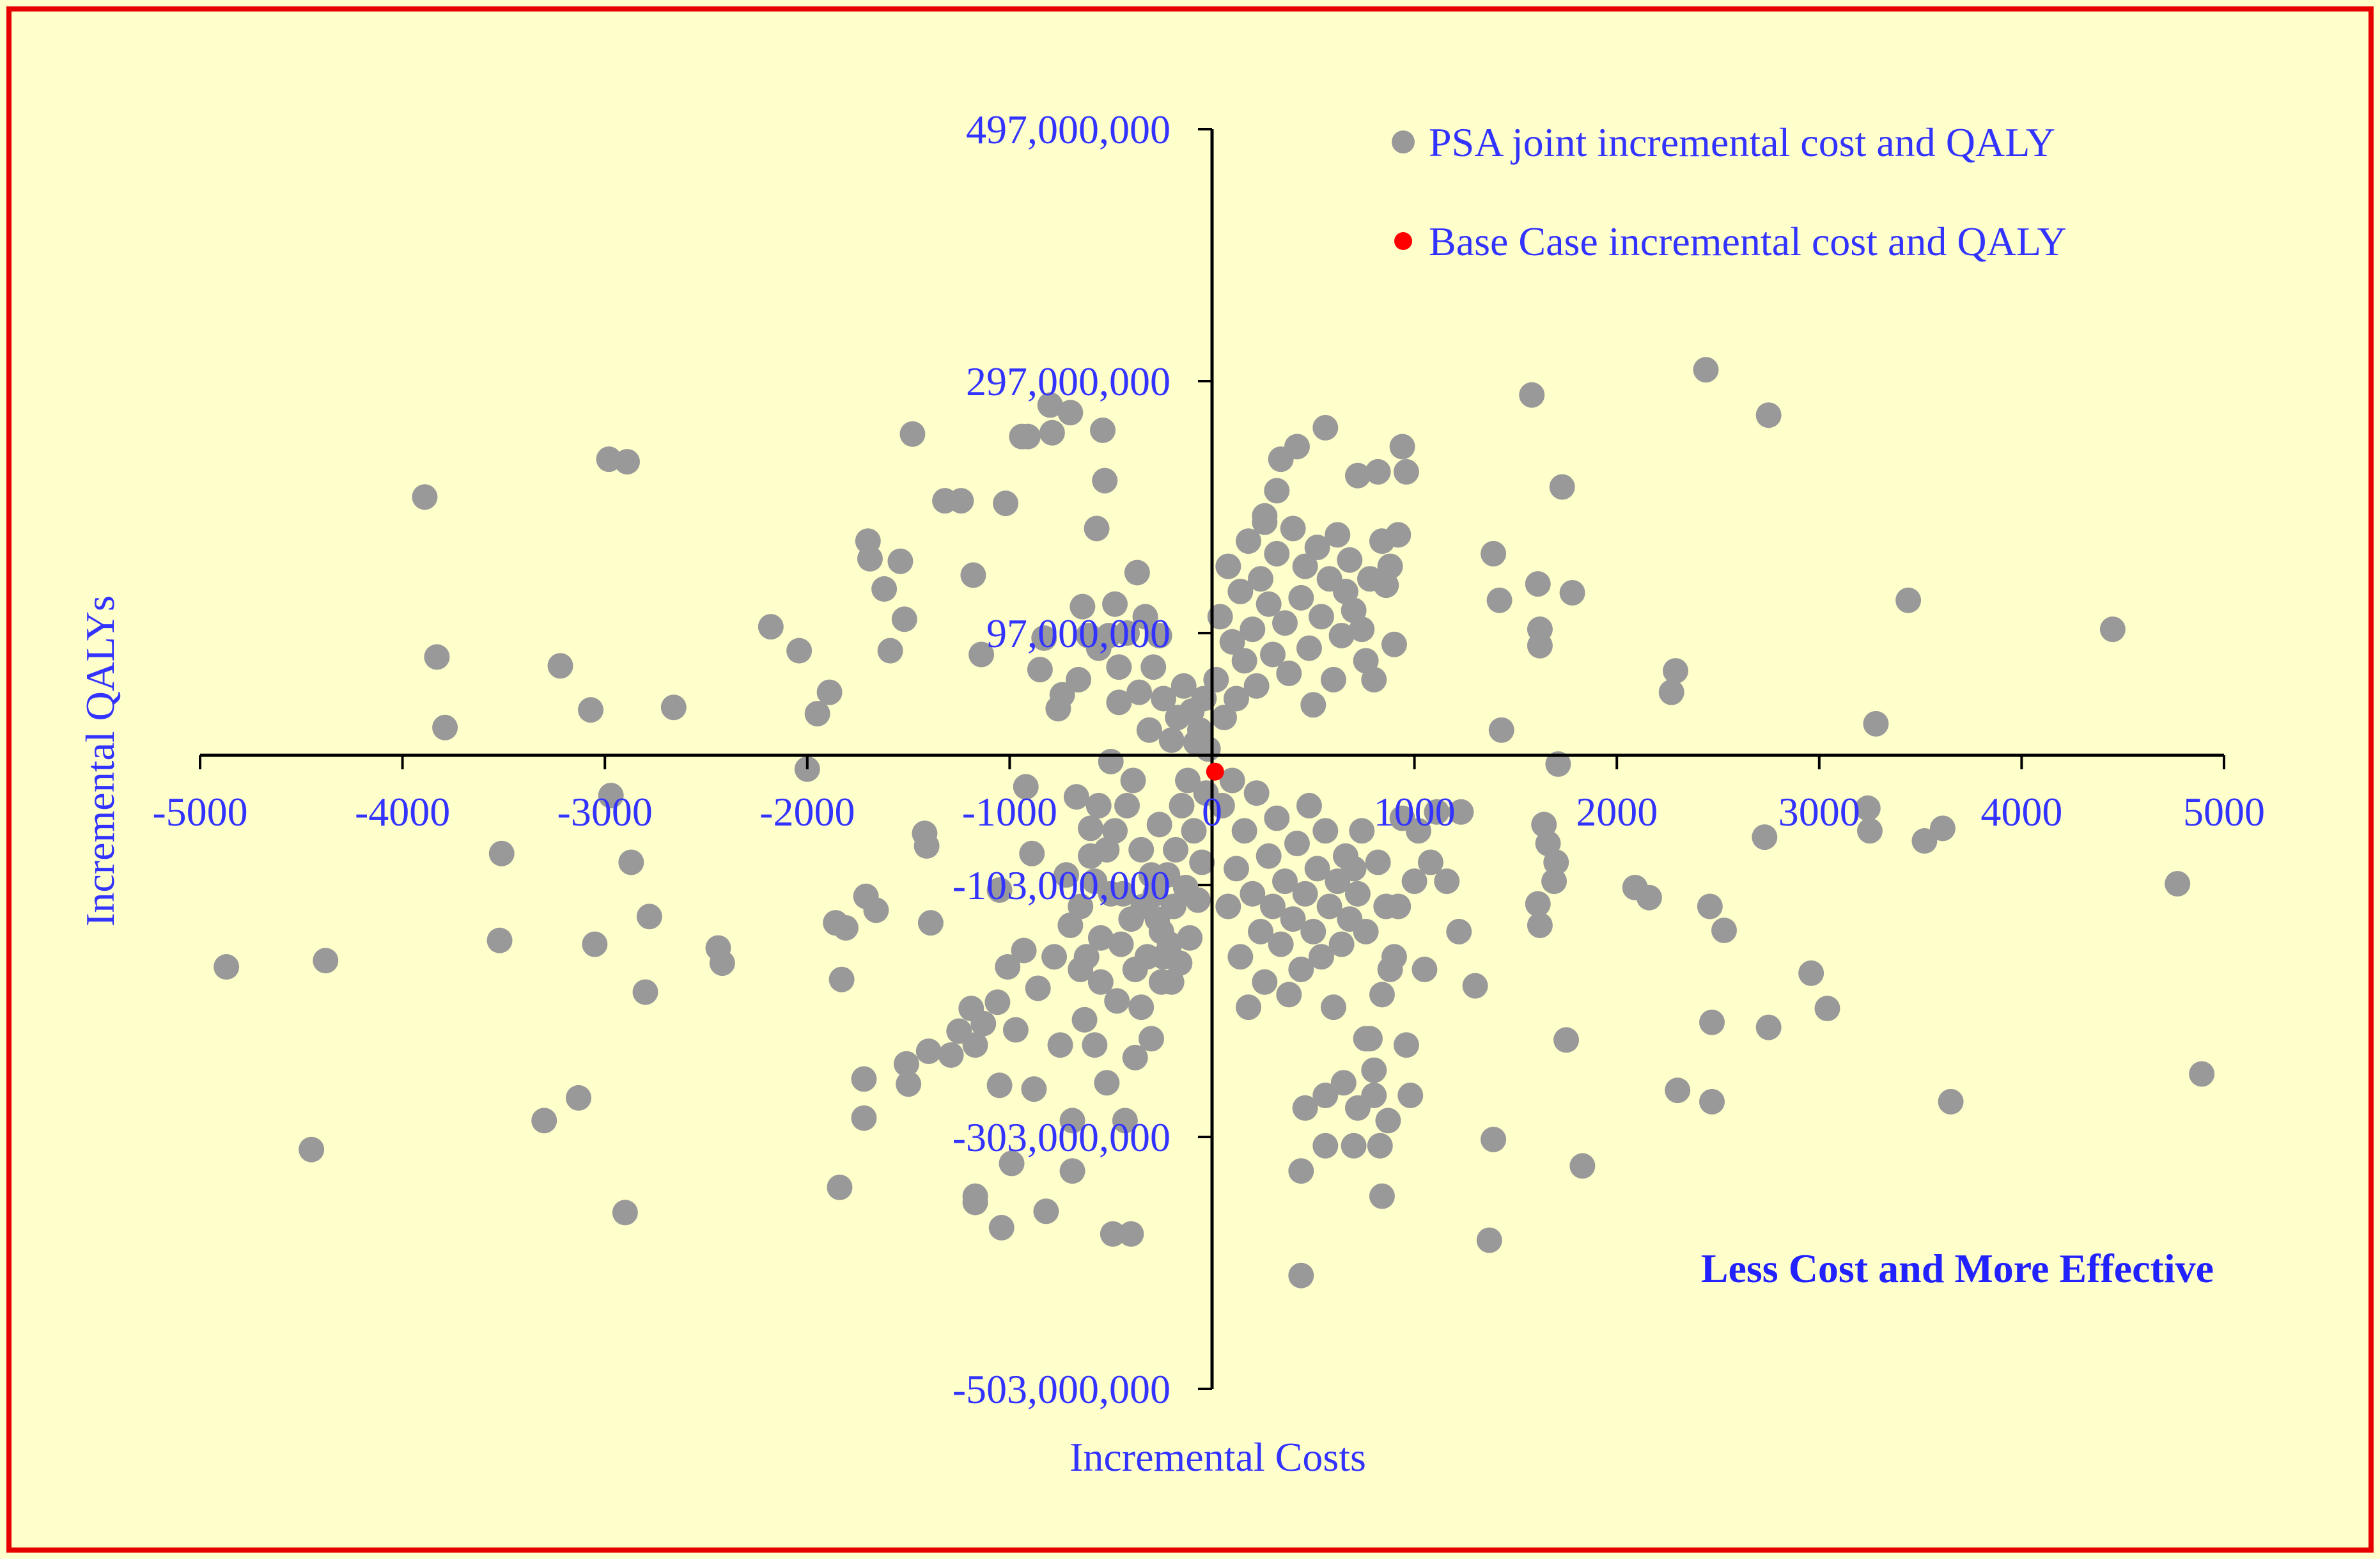 The width and height of the screenshot is (2380, 1559). I want to click on x-tick-label: 4000, so click(2021, 811).